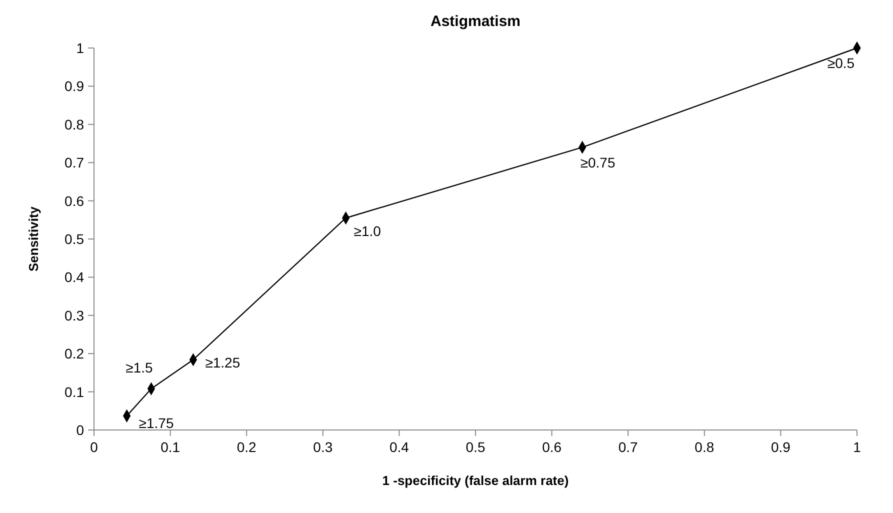 The image size is (893, 513). I want to click on x-tick-label: 0.2, so click(246, 447).